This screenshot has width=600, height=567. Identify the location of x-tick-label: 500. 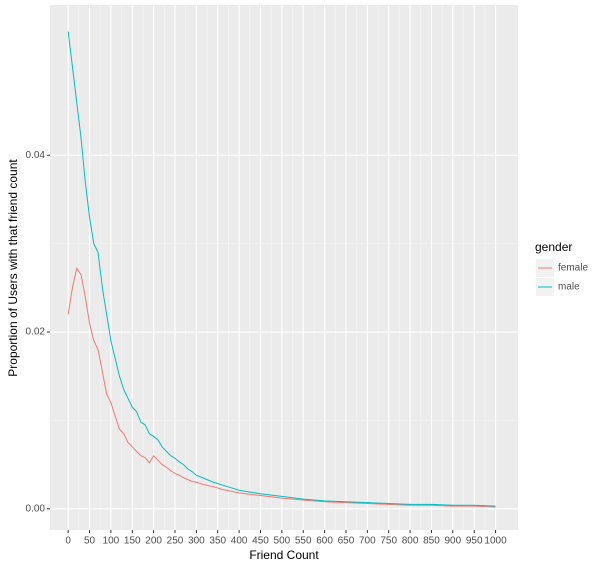
(282, 541).